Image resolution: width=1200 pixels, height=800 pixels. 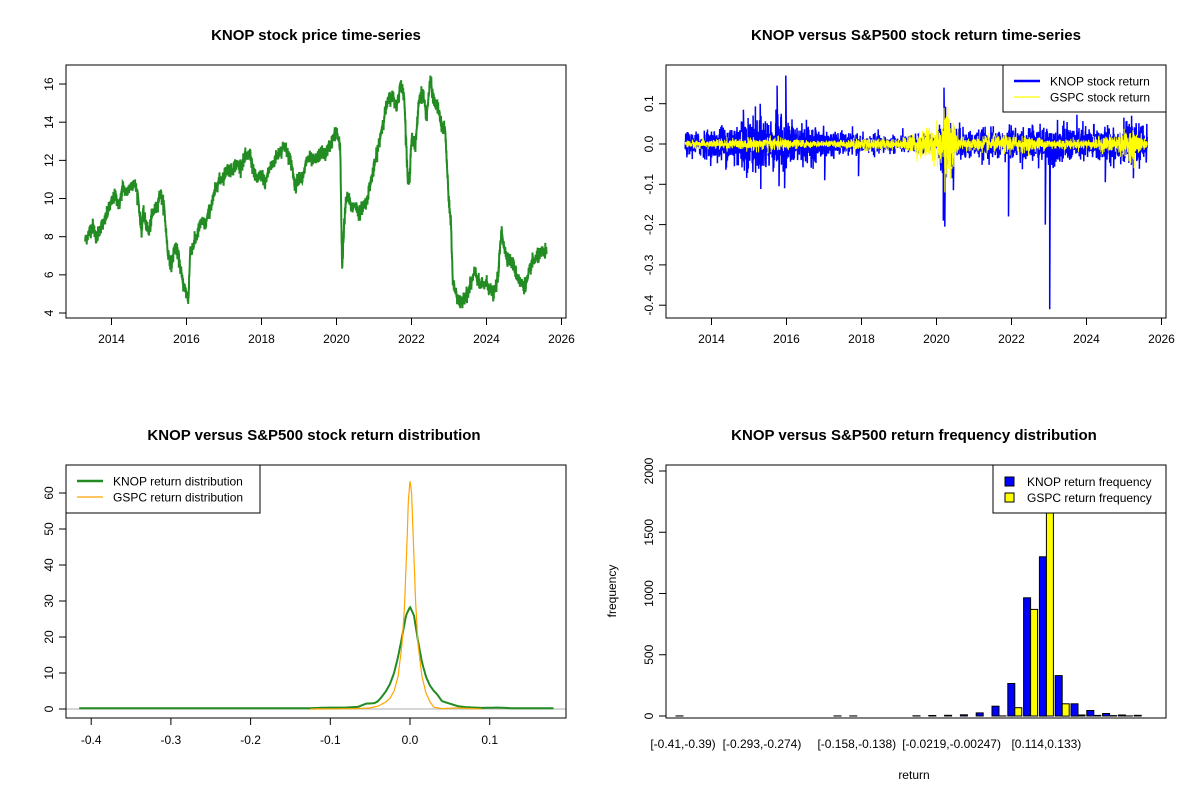 What do you see at coordinates (49, 236) in the screenshot?
I see `y-tick-label: 8` at bounding box center [49, 236].